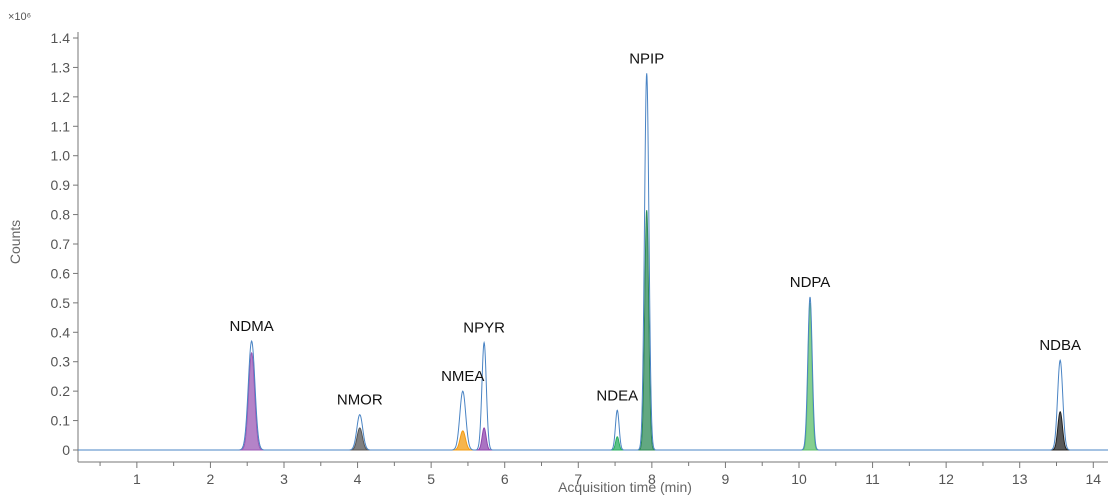  Describe the element at coordinates (359, 439) in the screenshot. I see `peak-fill-nmor` at that location.